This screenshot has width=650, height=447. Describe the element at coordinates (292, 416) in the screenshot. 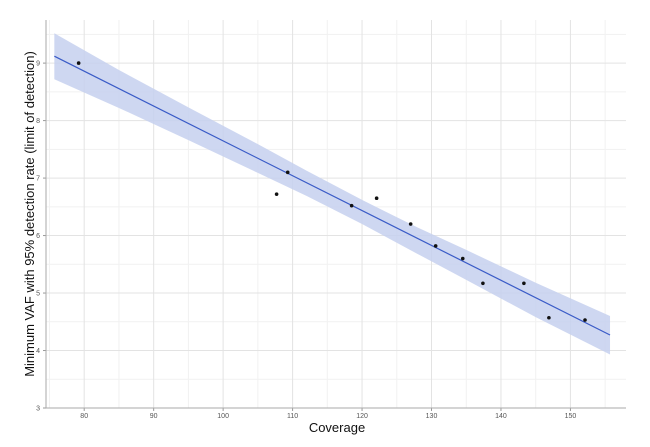

I see `x-tick-label: 110` at that location.